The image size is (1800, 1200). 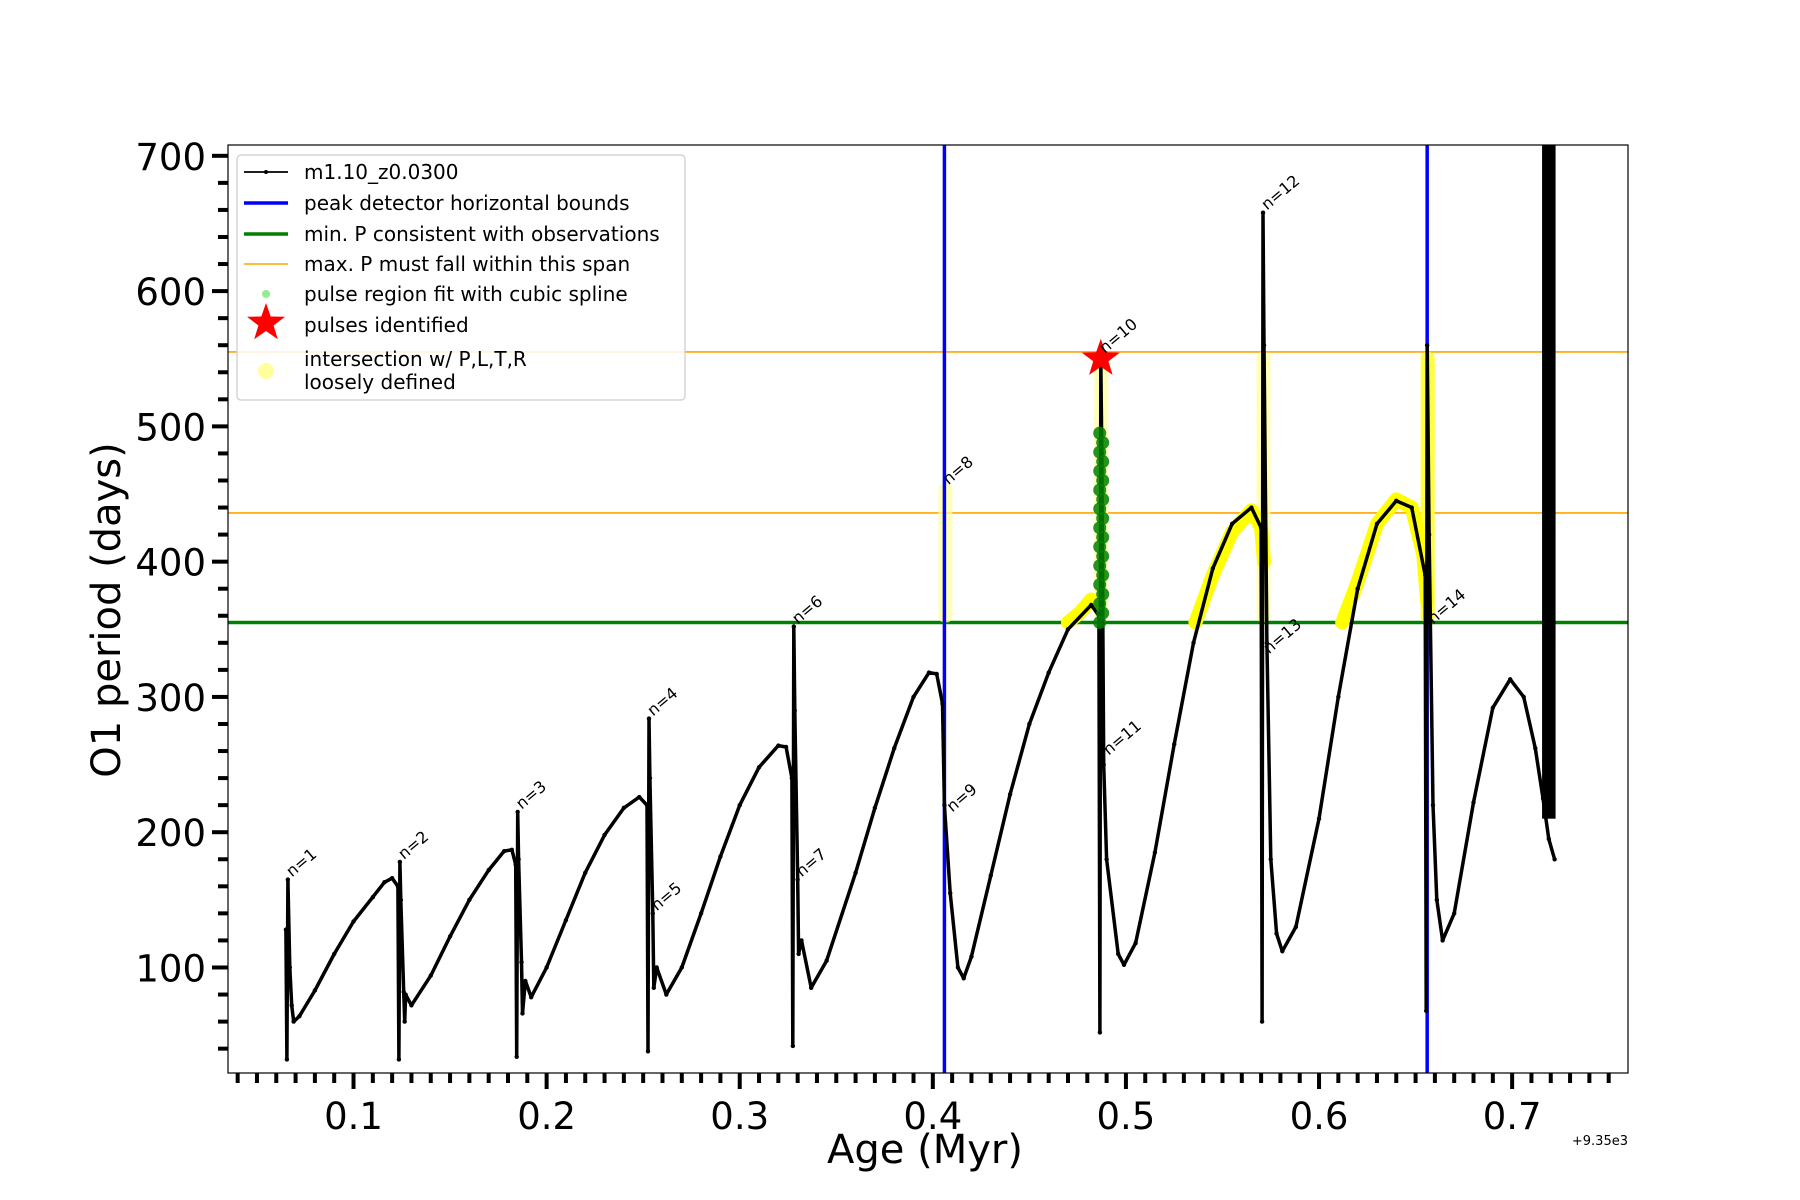 What do you see at coordinates (170, 427) in the screenshot?
I see `y-tick-label-5: 500` at bounding box center [170, 427].